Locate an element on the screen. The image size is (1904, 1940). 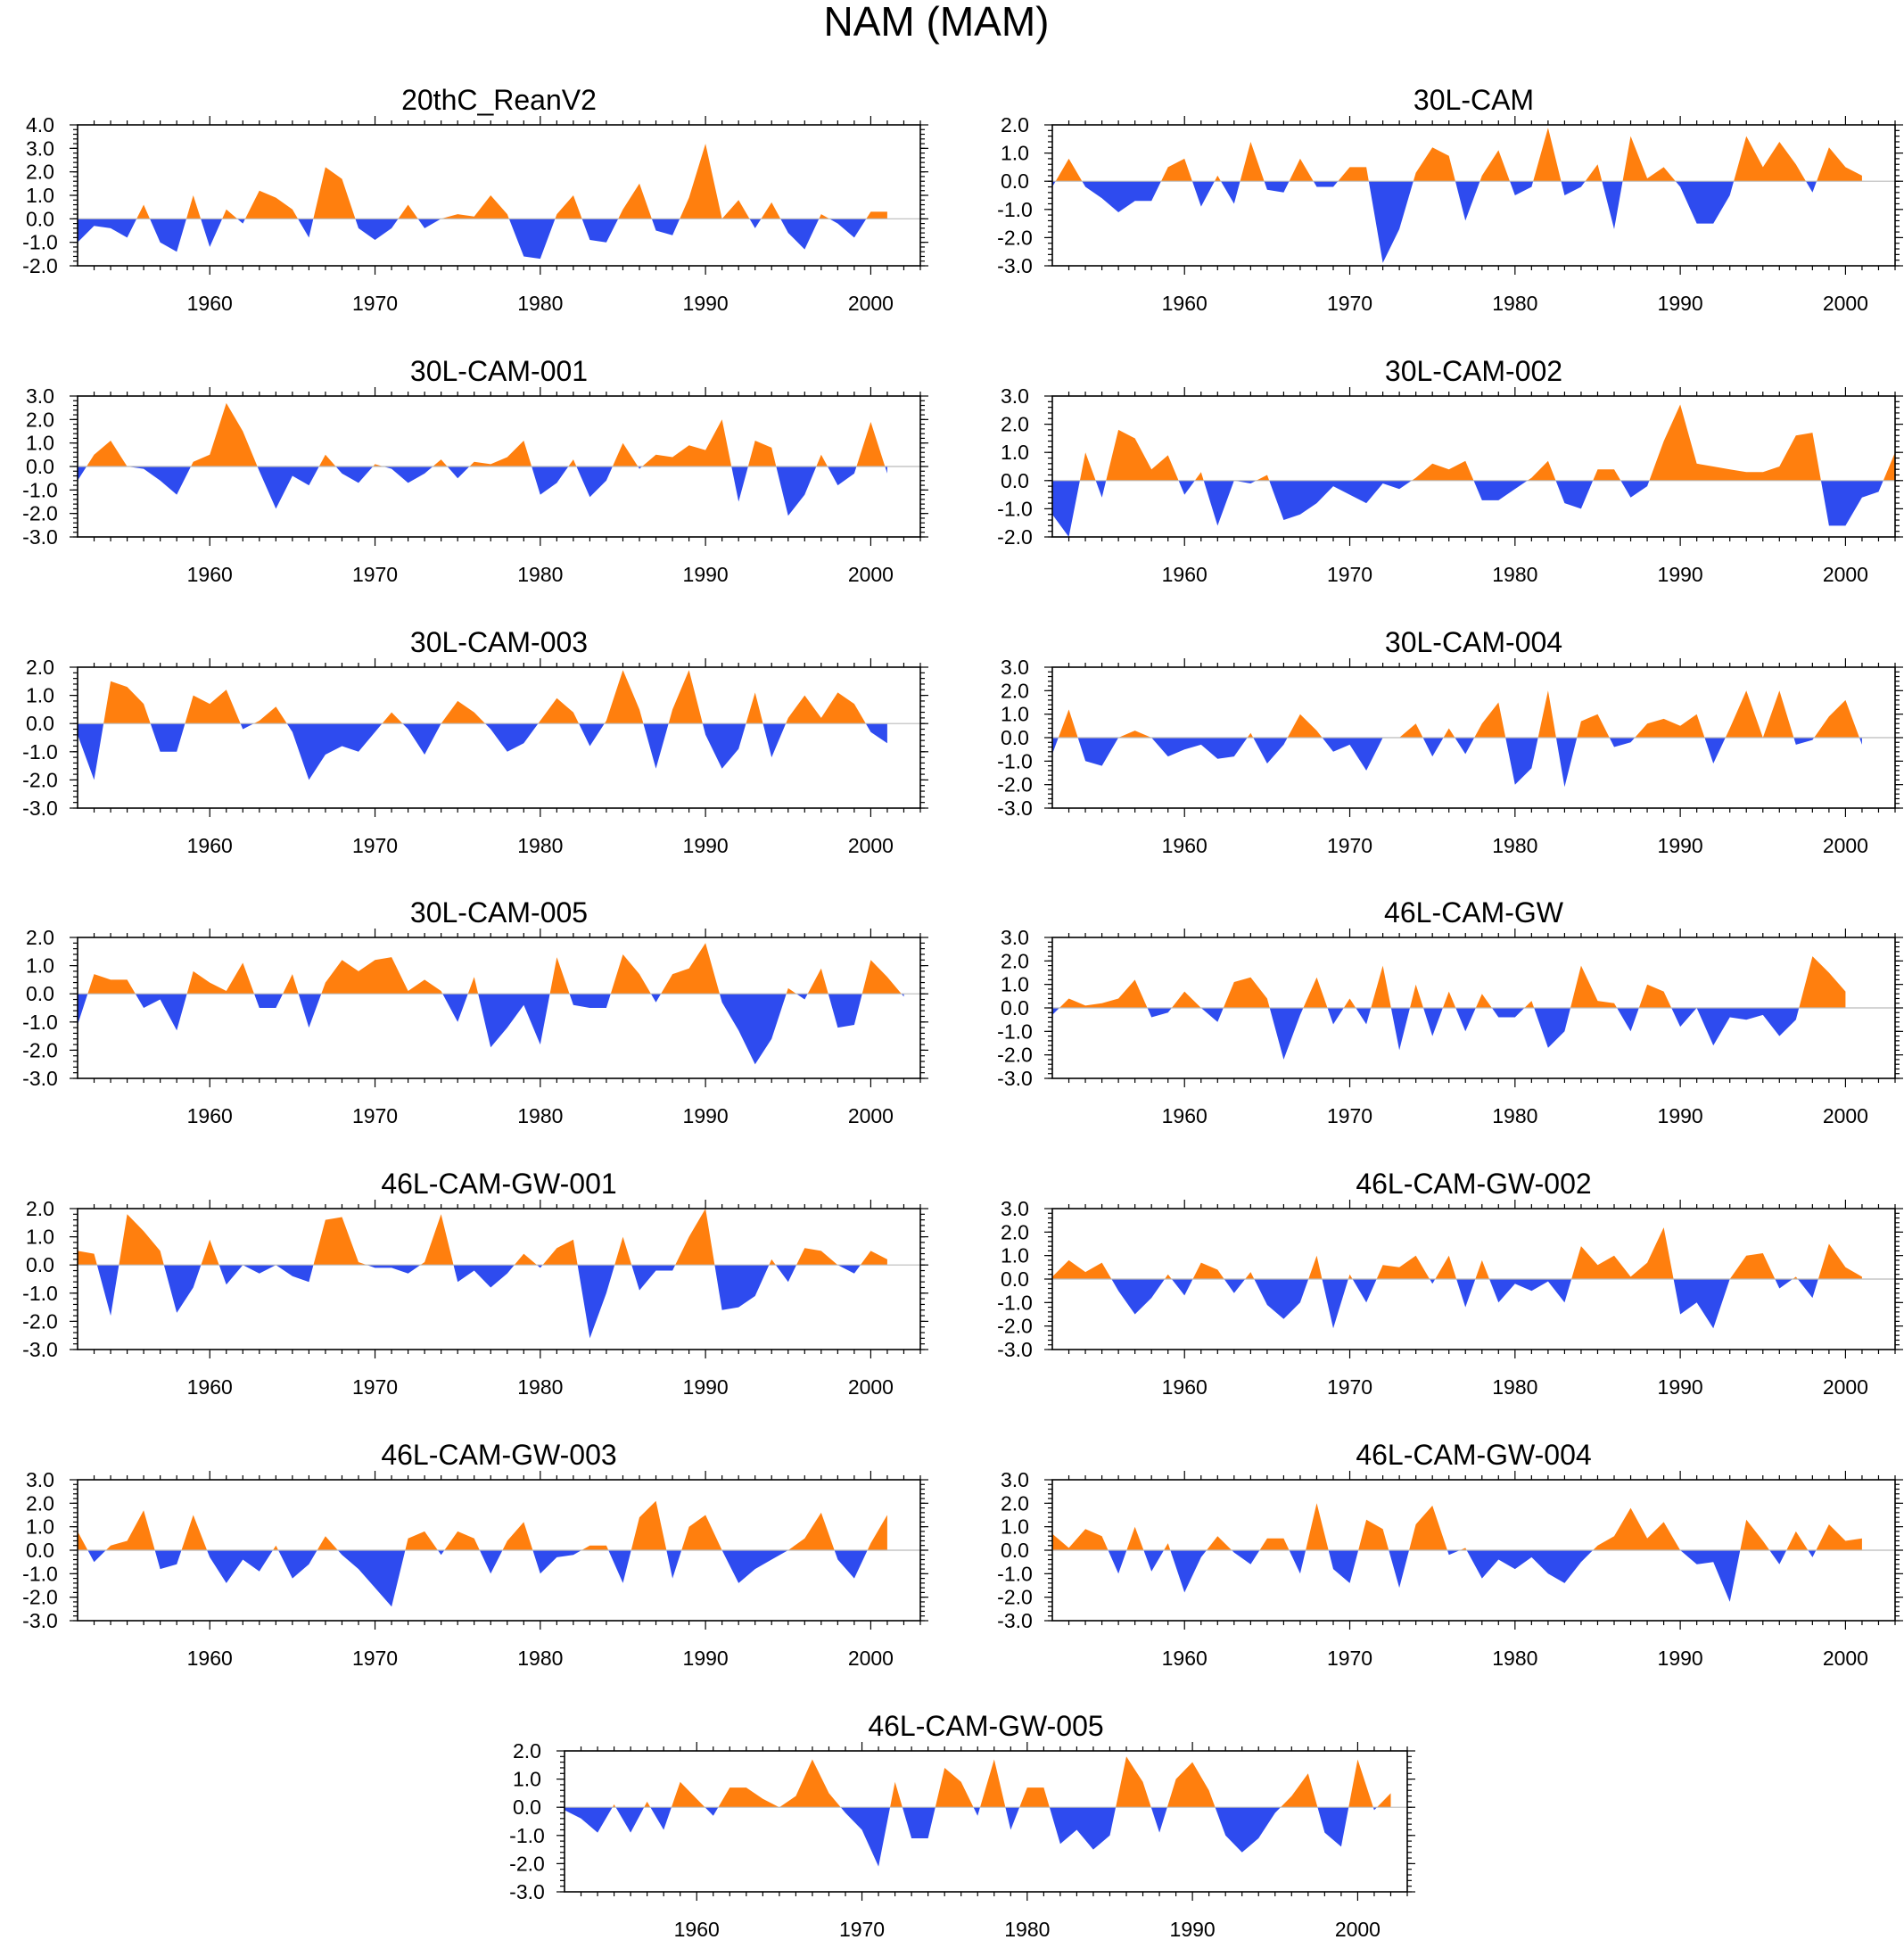
panel-title: 46L-CAM-GW-003 is located at coordinates (499, 1455).